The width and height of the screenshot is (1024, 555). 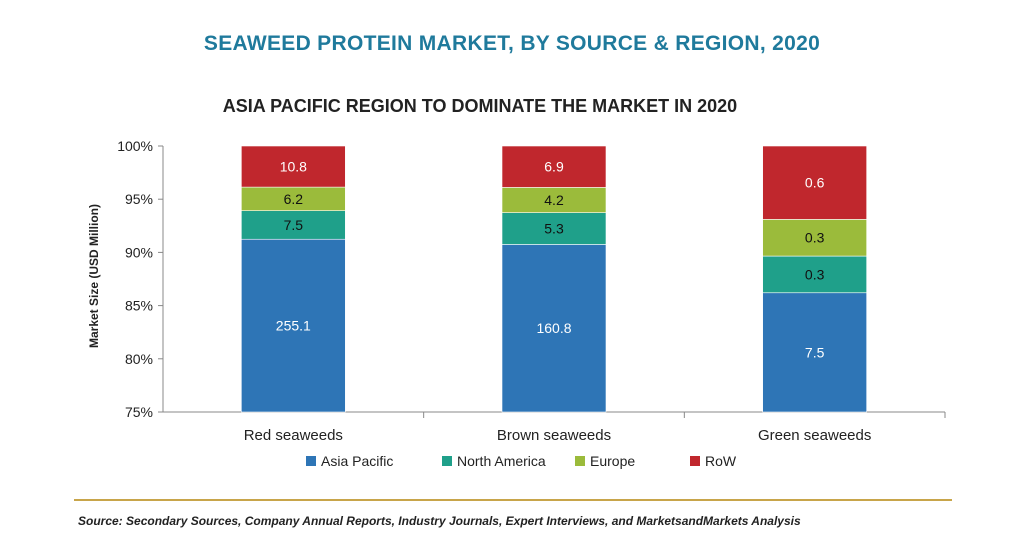 What do you see at coordinates (554, 435) in the screenshot?
I see `x-tick-label: Brown seaweeds` at bounding box center [554, 435].